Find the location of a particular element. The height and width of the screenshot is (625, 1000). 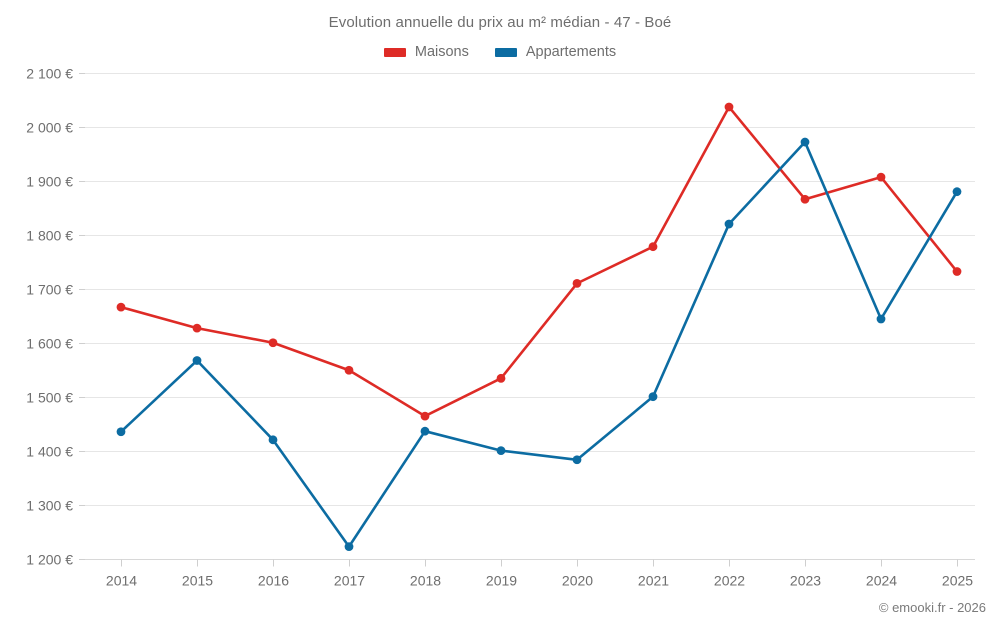

data-point-appartements-2016 is located at coordinates (273, 440).